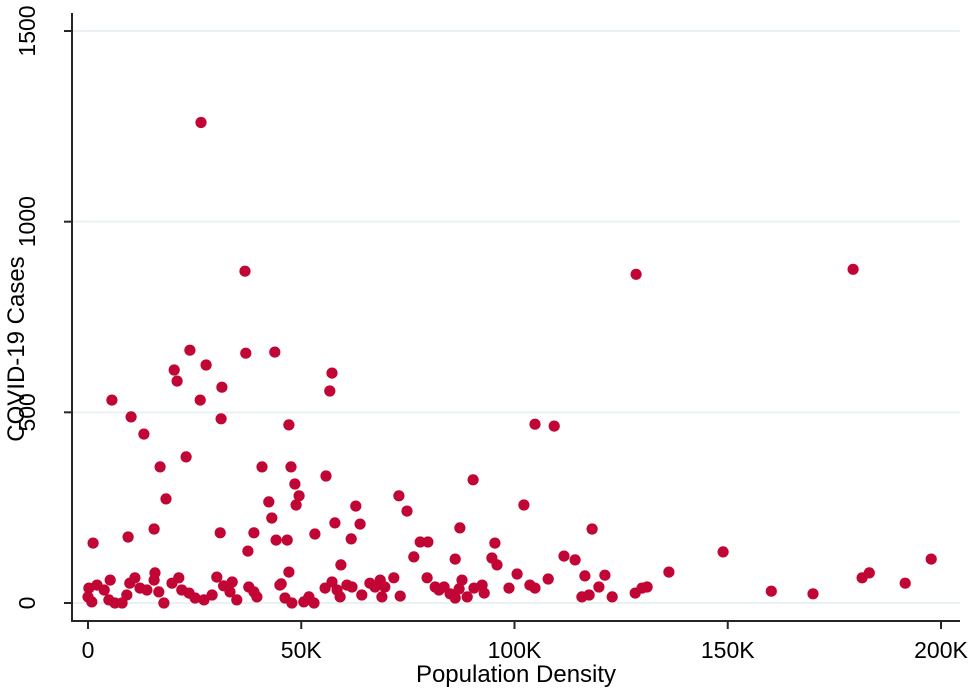 The width and height of the screenshot is (972, 692). Describe the element at coordinates (88, 650) in the screenshot. I see `x-tick-label: 0` at that location.